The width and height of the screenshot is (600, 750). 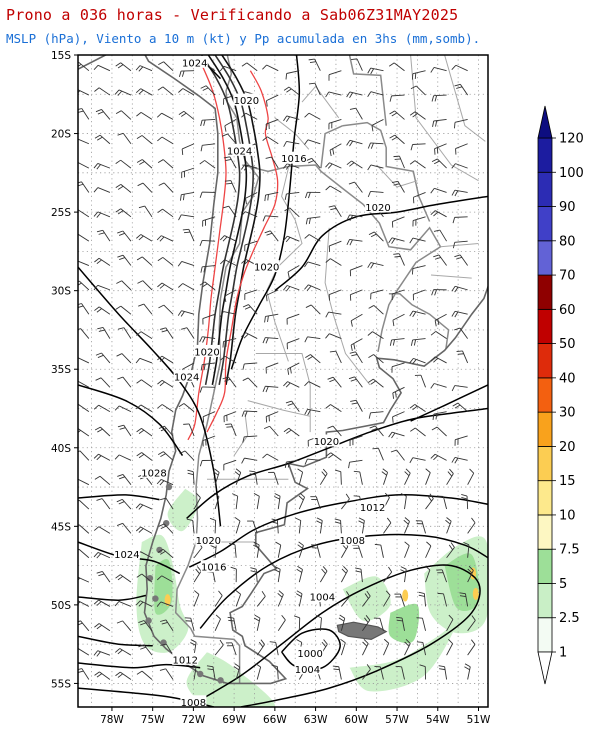 What do you see at coordinates (126, 554) in the screenshot?
I see `isobar-label: 1024` at bounding box center [126, 554].